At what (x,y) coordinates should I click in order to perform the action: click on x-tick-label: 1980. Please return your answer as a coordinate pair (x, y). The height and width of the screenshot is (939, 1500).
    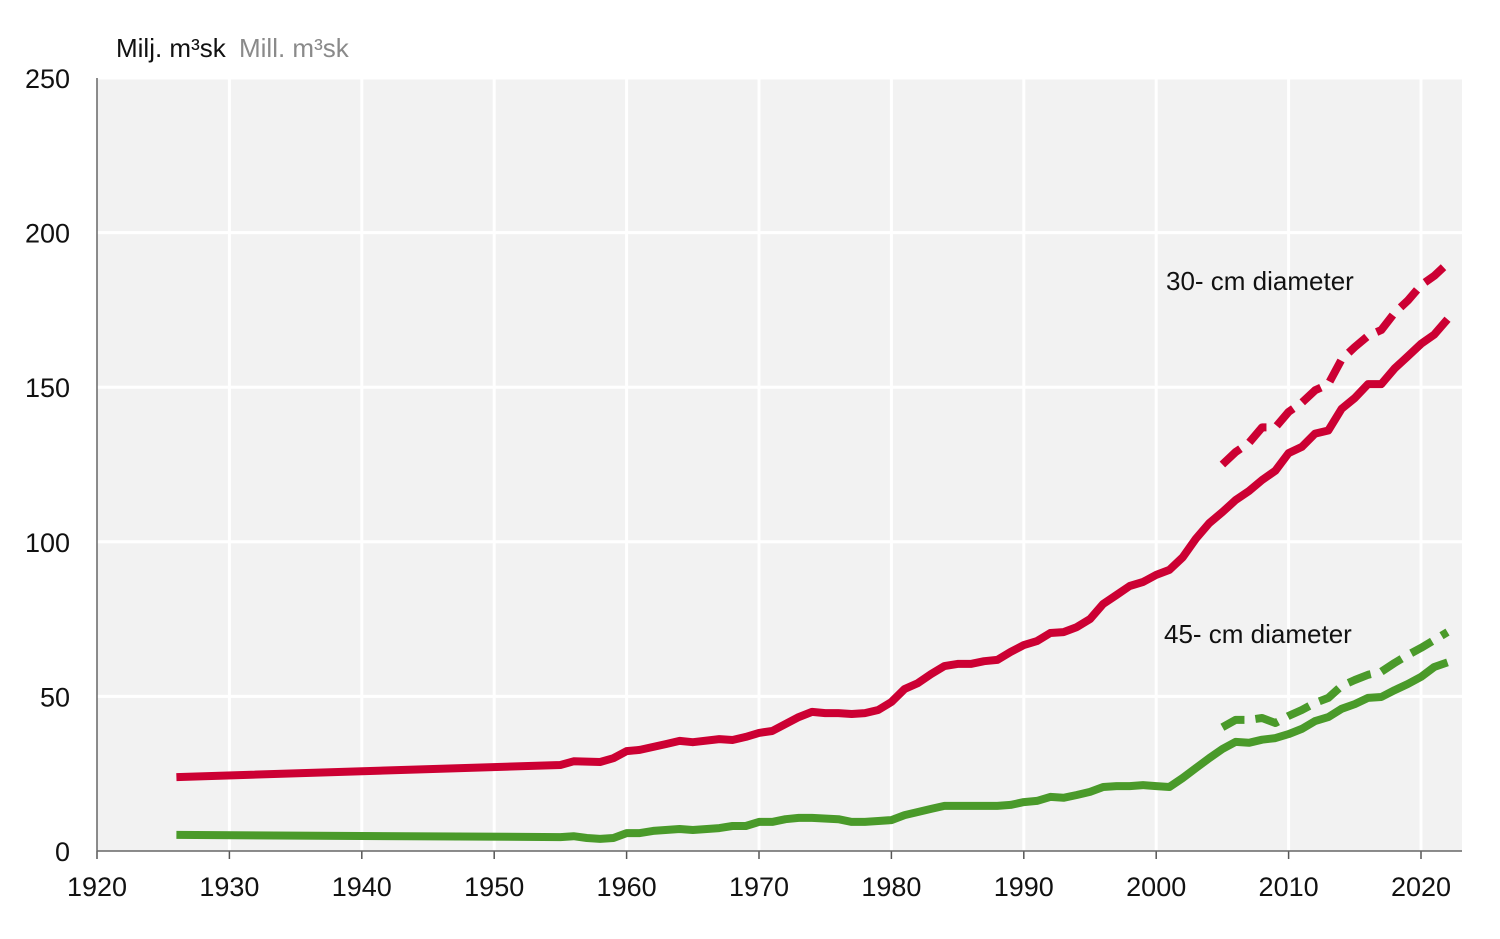
    Looking at the image, I should click on (891, 887).